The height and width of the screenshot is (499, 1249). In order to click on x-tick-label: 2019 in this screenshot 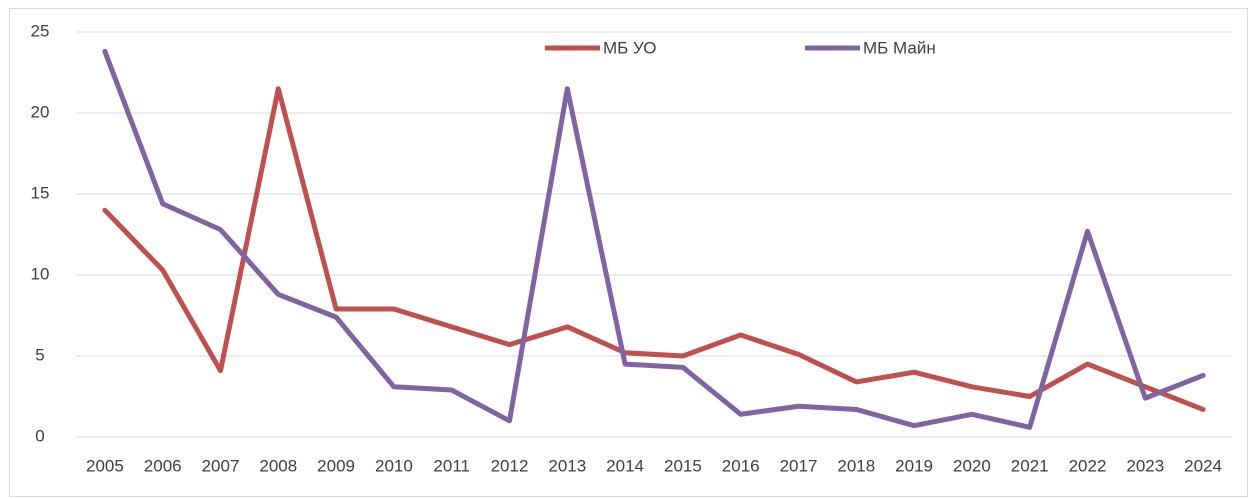, I will do `click(914, 465)`.